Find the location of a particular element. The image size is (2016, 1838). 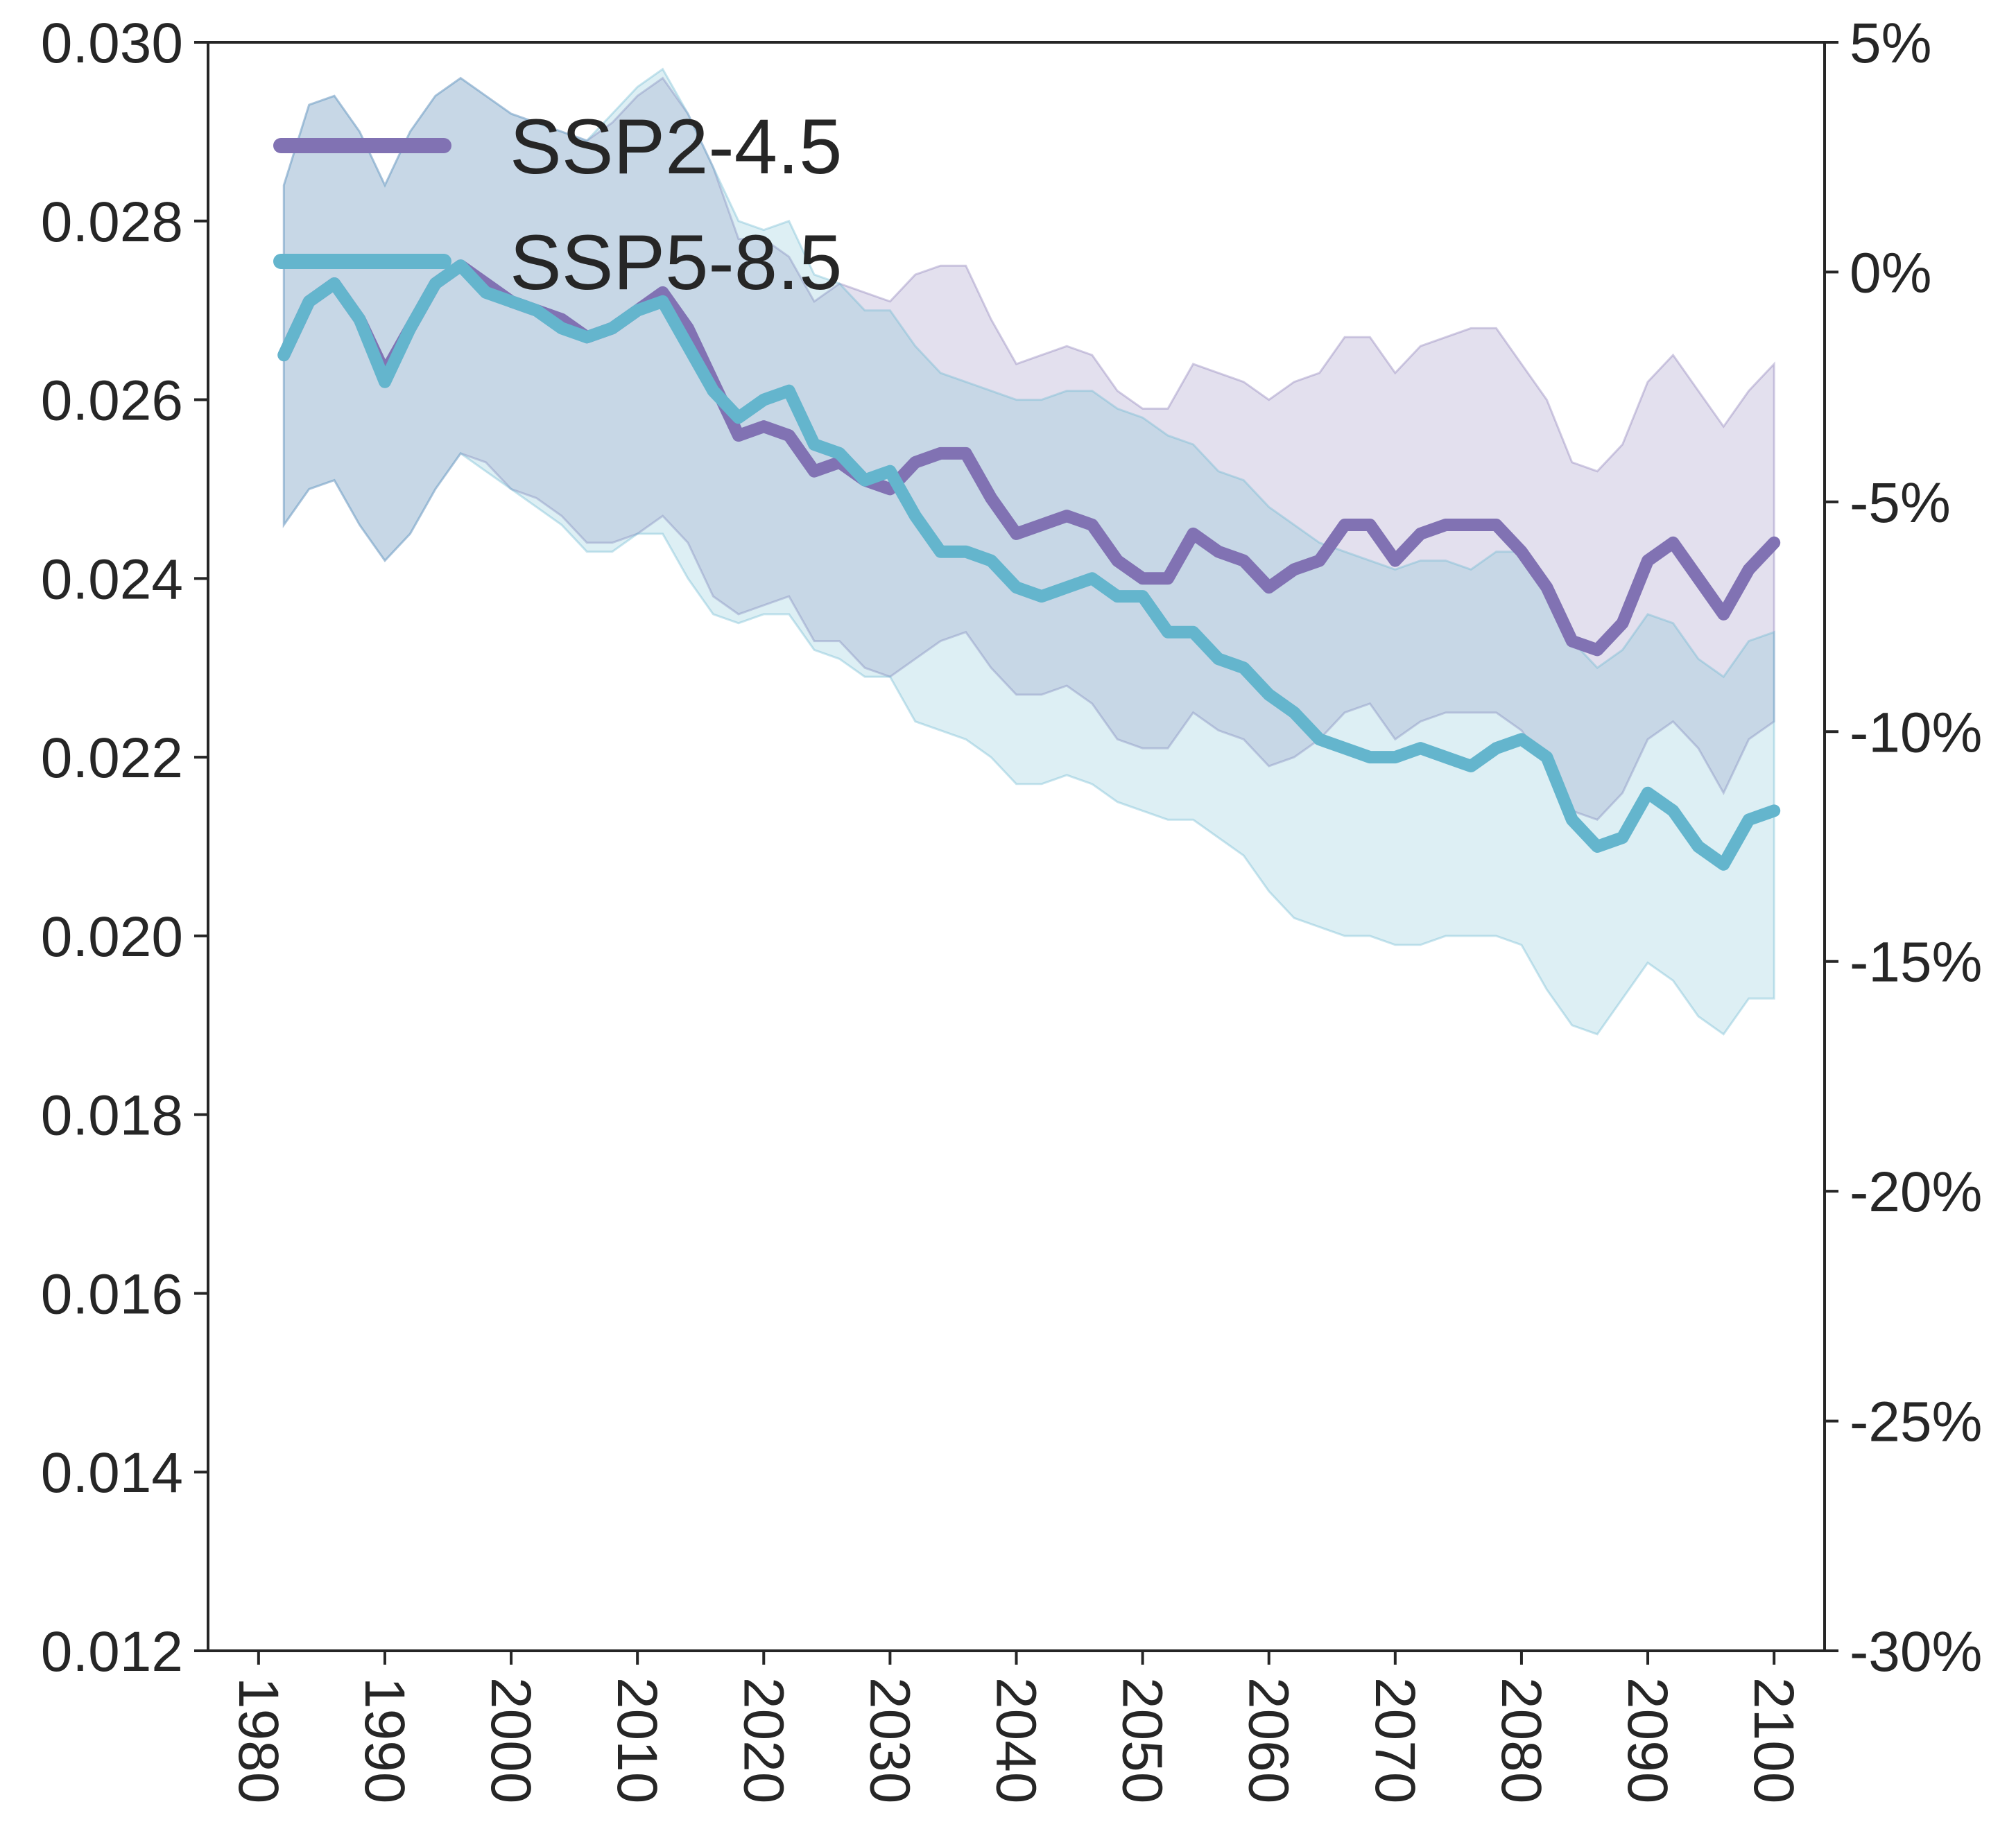

x-tick-label: 2100 is located at coordinates (1773, 1740).